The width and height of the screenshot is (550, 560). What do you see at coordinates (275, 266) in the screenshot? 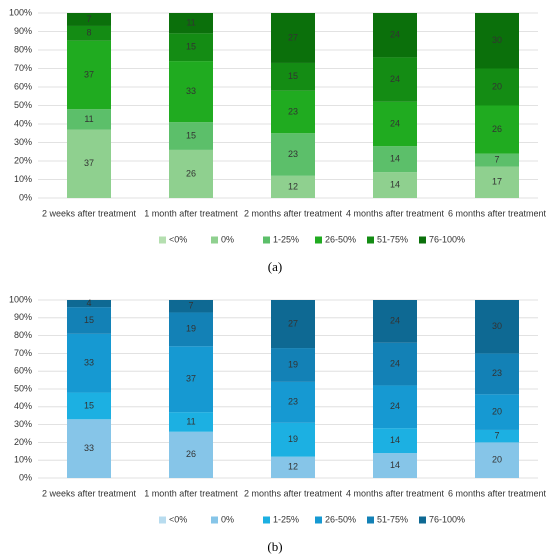
I see `caption: (a)` at bounding box center [275, 266].